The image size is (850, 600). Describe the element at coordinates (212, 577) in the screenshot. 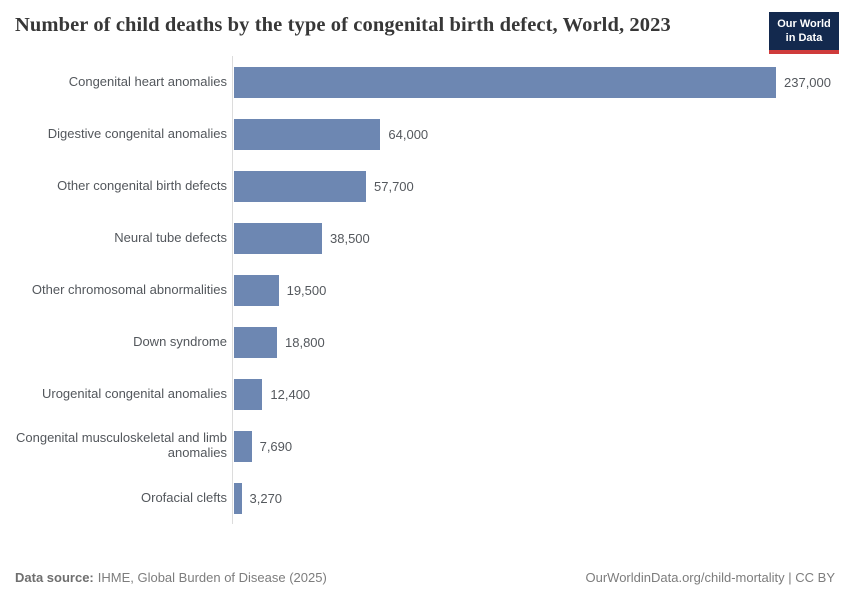

I see `data-source-value: IHME, Global Burden of Disease (2025)` at that location.